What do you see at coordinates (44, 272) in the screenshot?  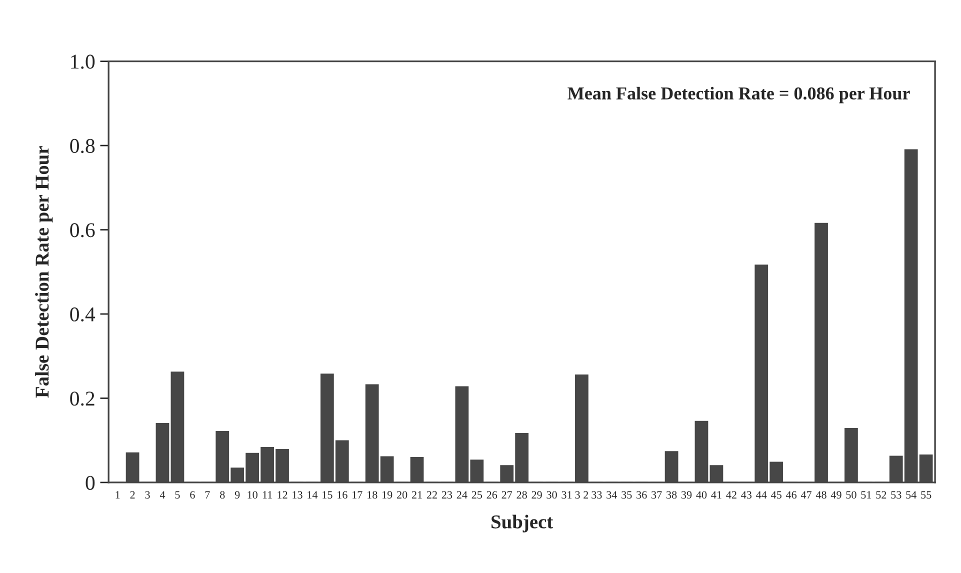 I see `y-axis-title: False Detection Rate per Hour` at bounding box center [44, 272].